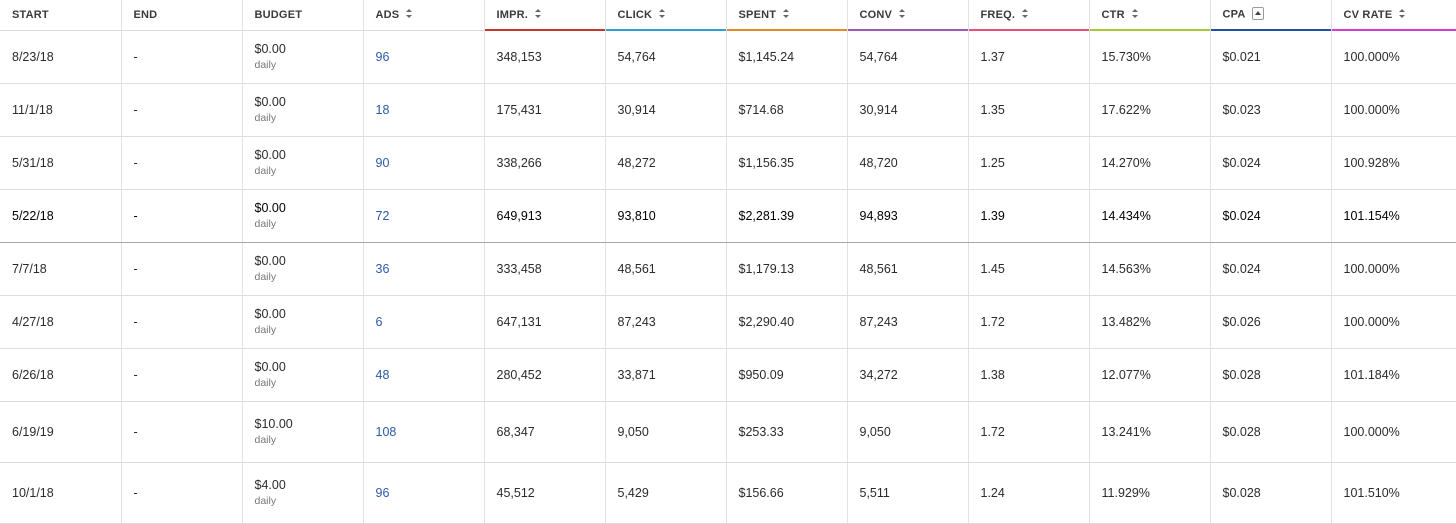  Describe the element at coordinates (1393, 15) in the screenshot. I see `column-header-cv-rate: CV RATE` at that location.